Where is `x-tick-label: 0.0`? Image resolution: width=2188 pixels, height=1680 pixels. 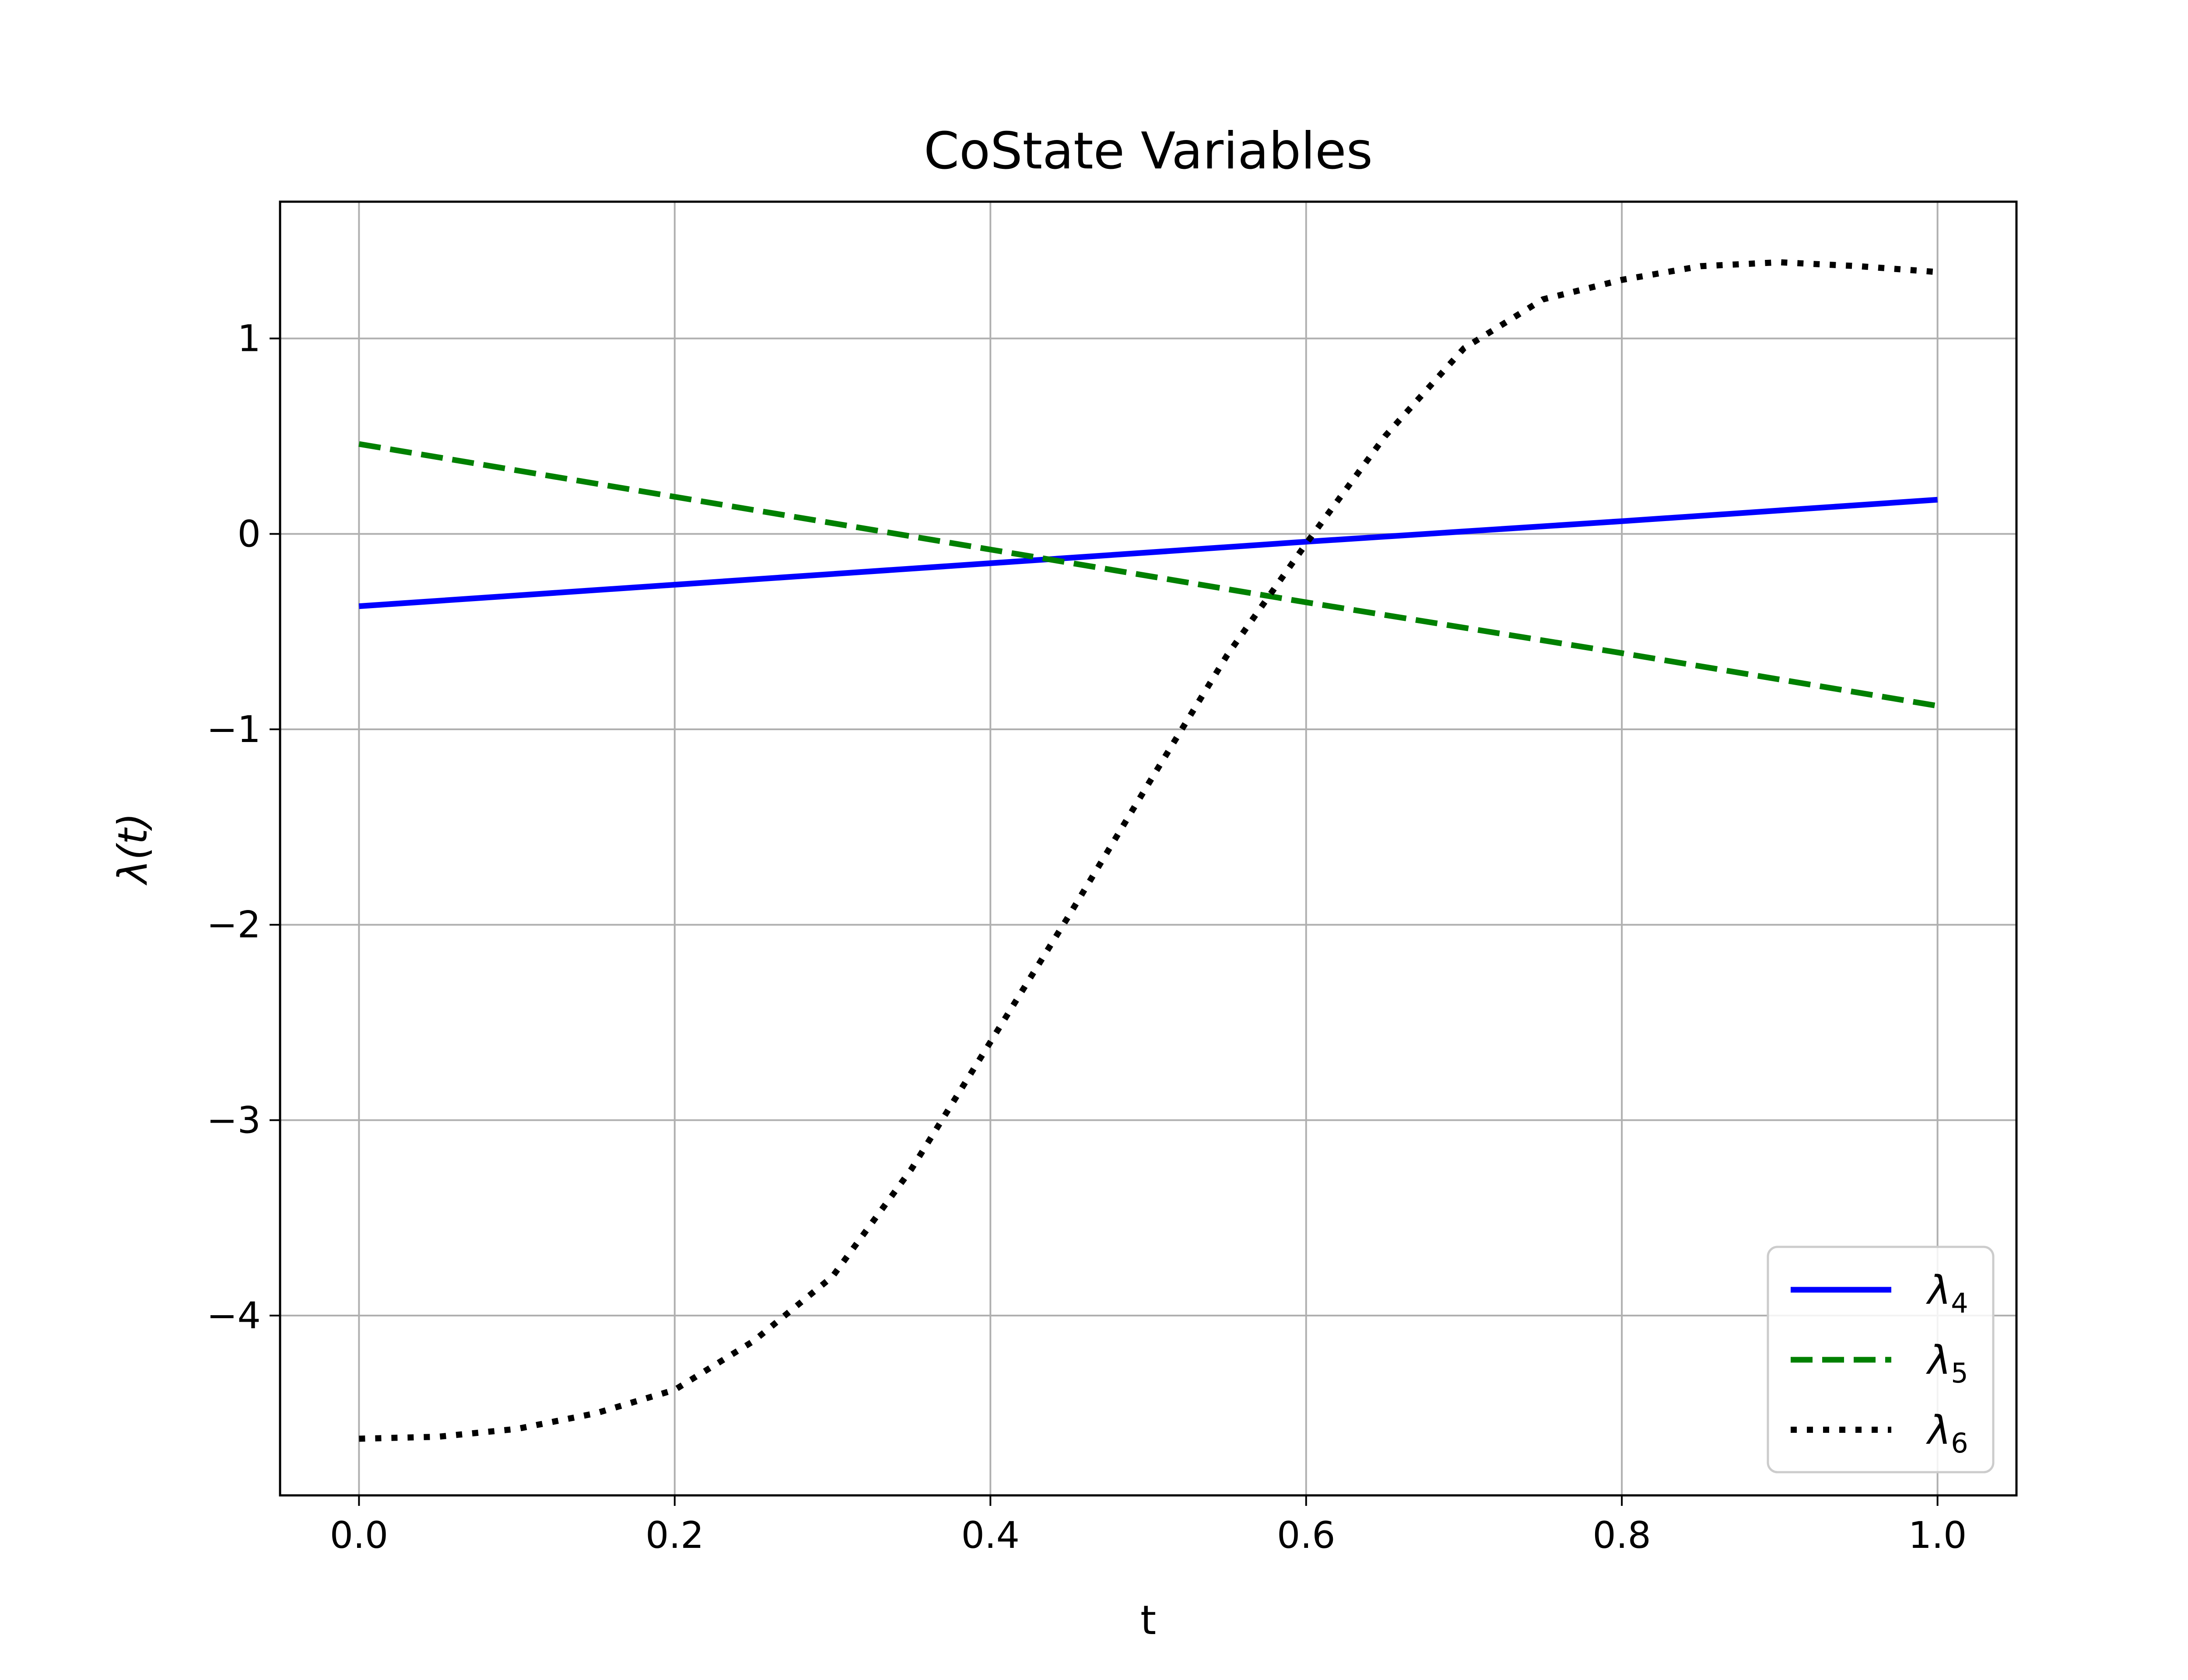 x-tick-label: 0.0 is located at coordinates (360, 1535).